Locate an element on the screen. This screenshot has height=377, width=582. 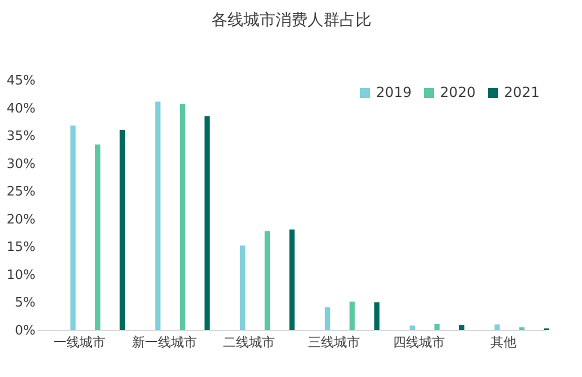
chart-title: 各线城市消费人群占比 is located at coordinates (292, 19).